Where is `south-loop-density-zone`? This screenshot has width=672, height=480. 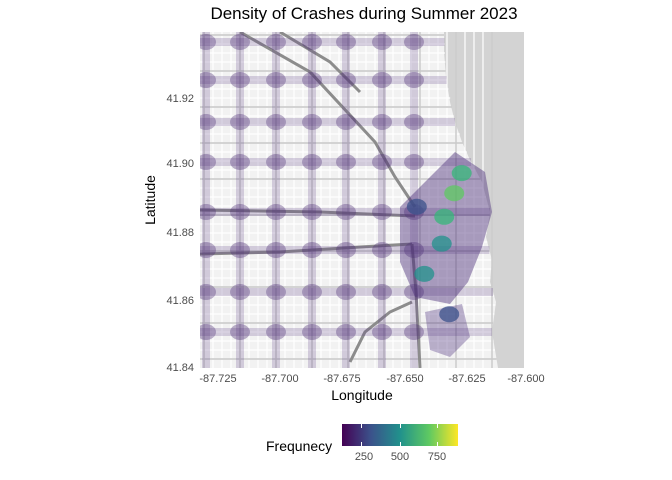 south-loop-density-zone is located at coordinates (447, 330).